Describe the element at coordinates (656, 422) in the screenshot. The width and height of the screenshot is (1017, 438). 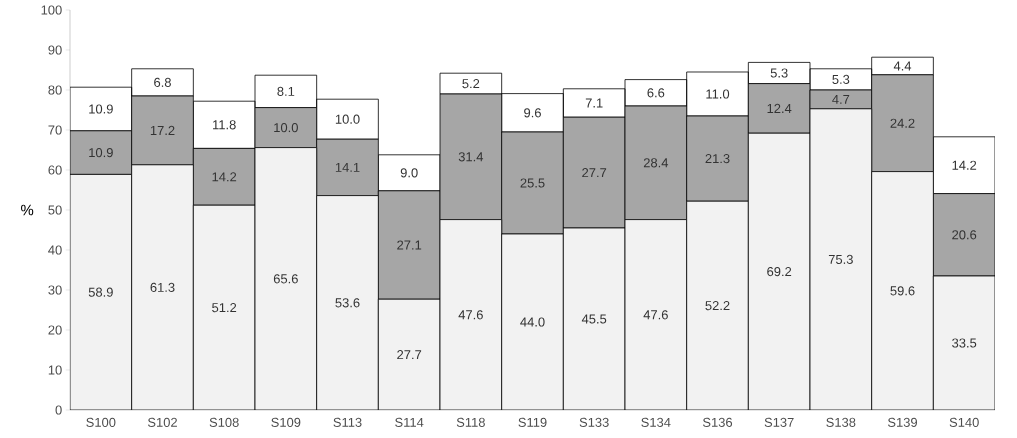
I see `x-tick-label: S134` at that location.